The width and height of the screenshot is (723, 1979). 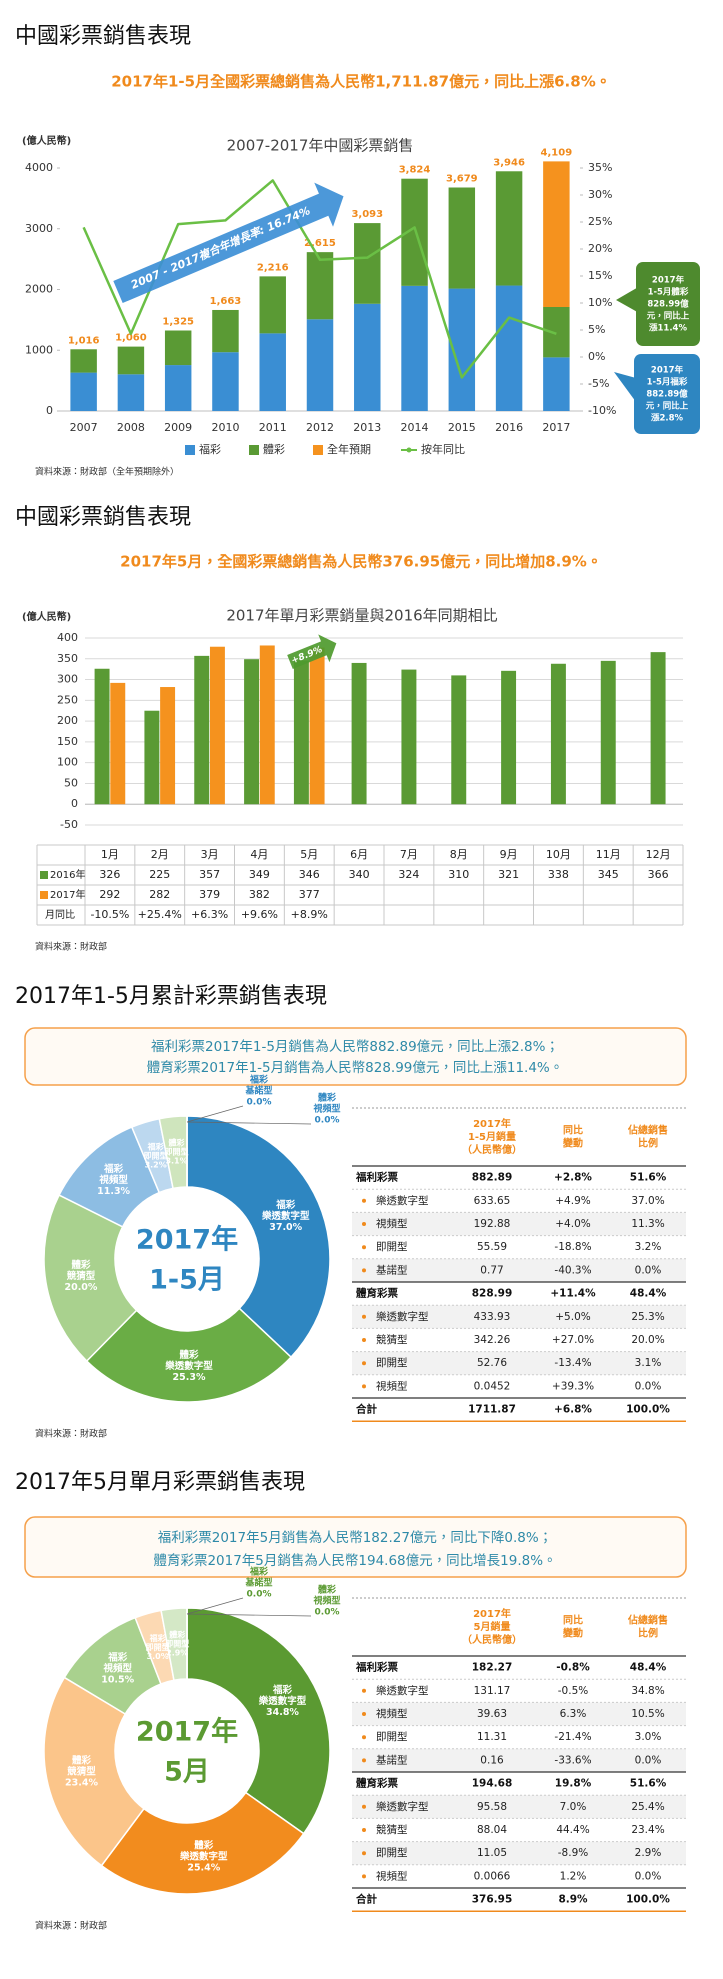 I want to click on table-cell: 11.31, so click(x=492, y=1737).